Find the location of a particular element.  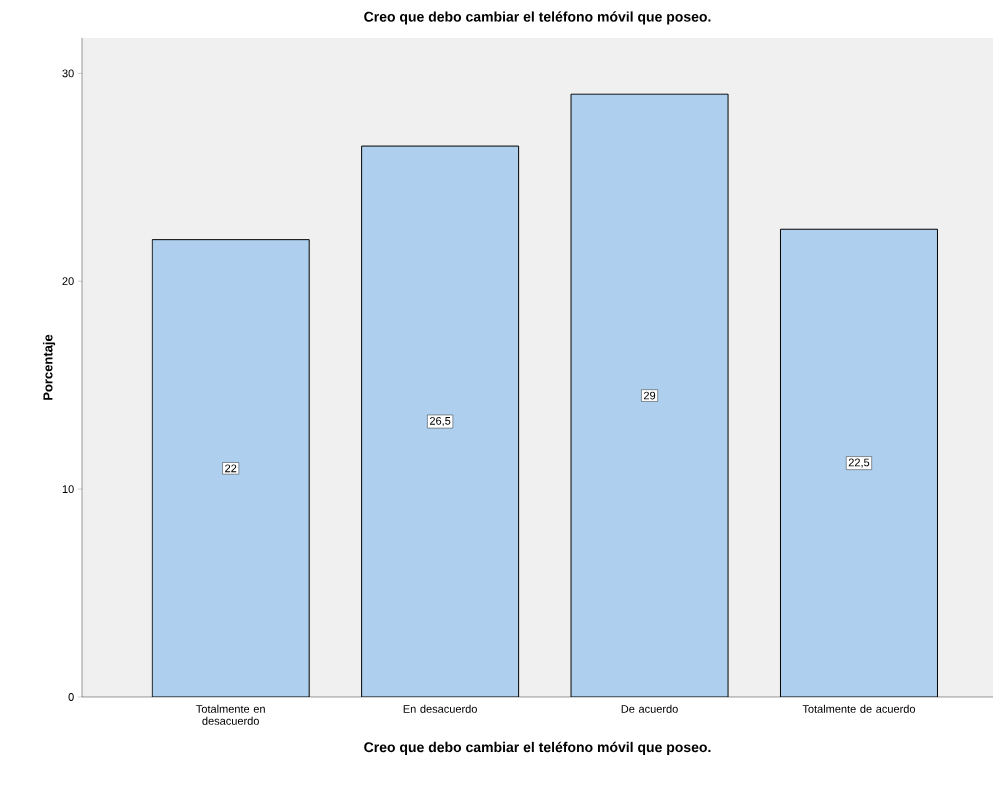

chart-title: Creo que debo cambiar el teléfono móvil que poseo. is located at coordinates (537, 18).